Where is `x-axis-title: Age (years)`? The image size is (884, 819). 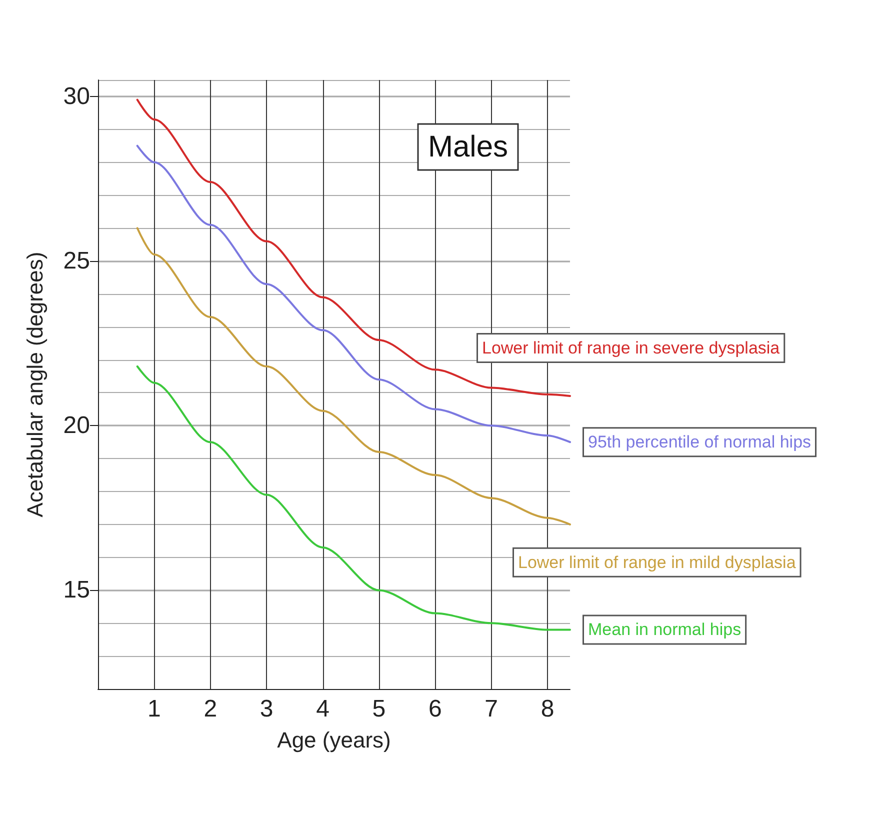
x-axis-title: Age (years) is located at coordinates (334, 740).